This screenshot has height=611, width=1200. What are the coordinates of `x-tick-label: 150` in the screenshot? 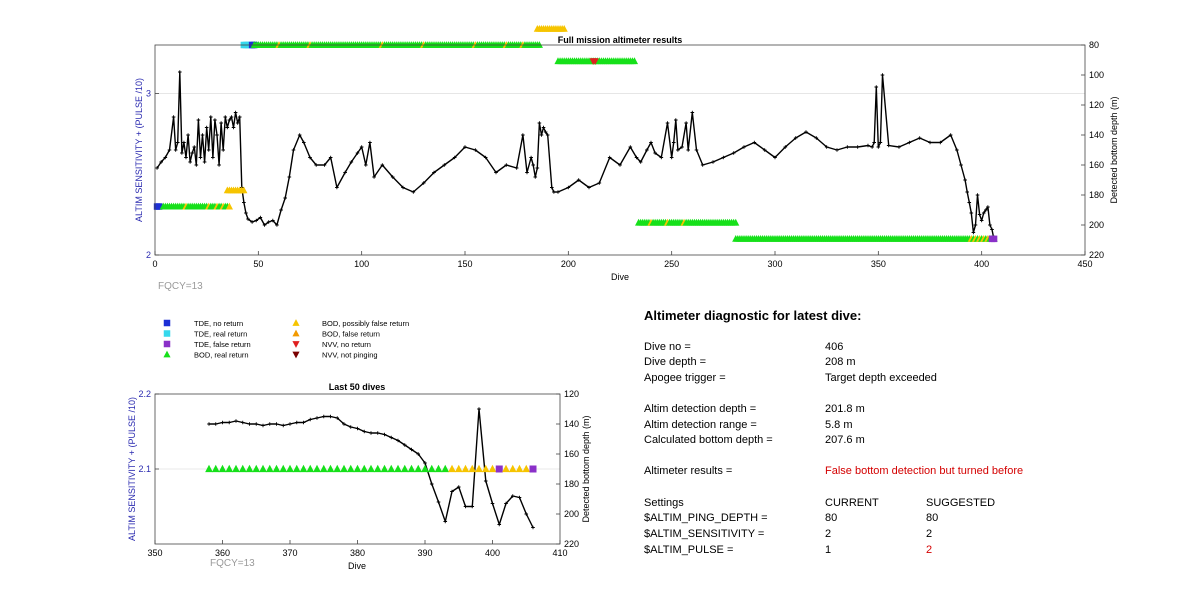 It's located at (464, 264).